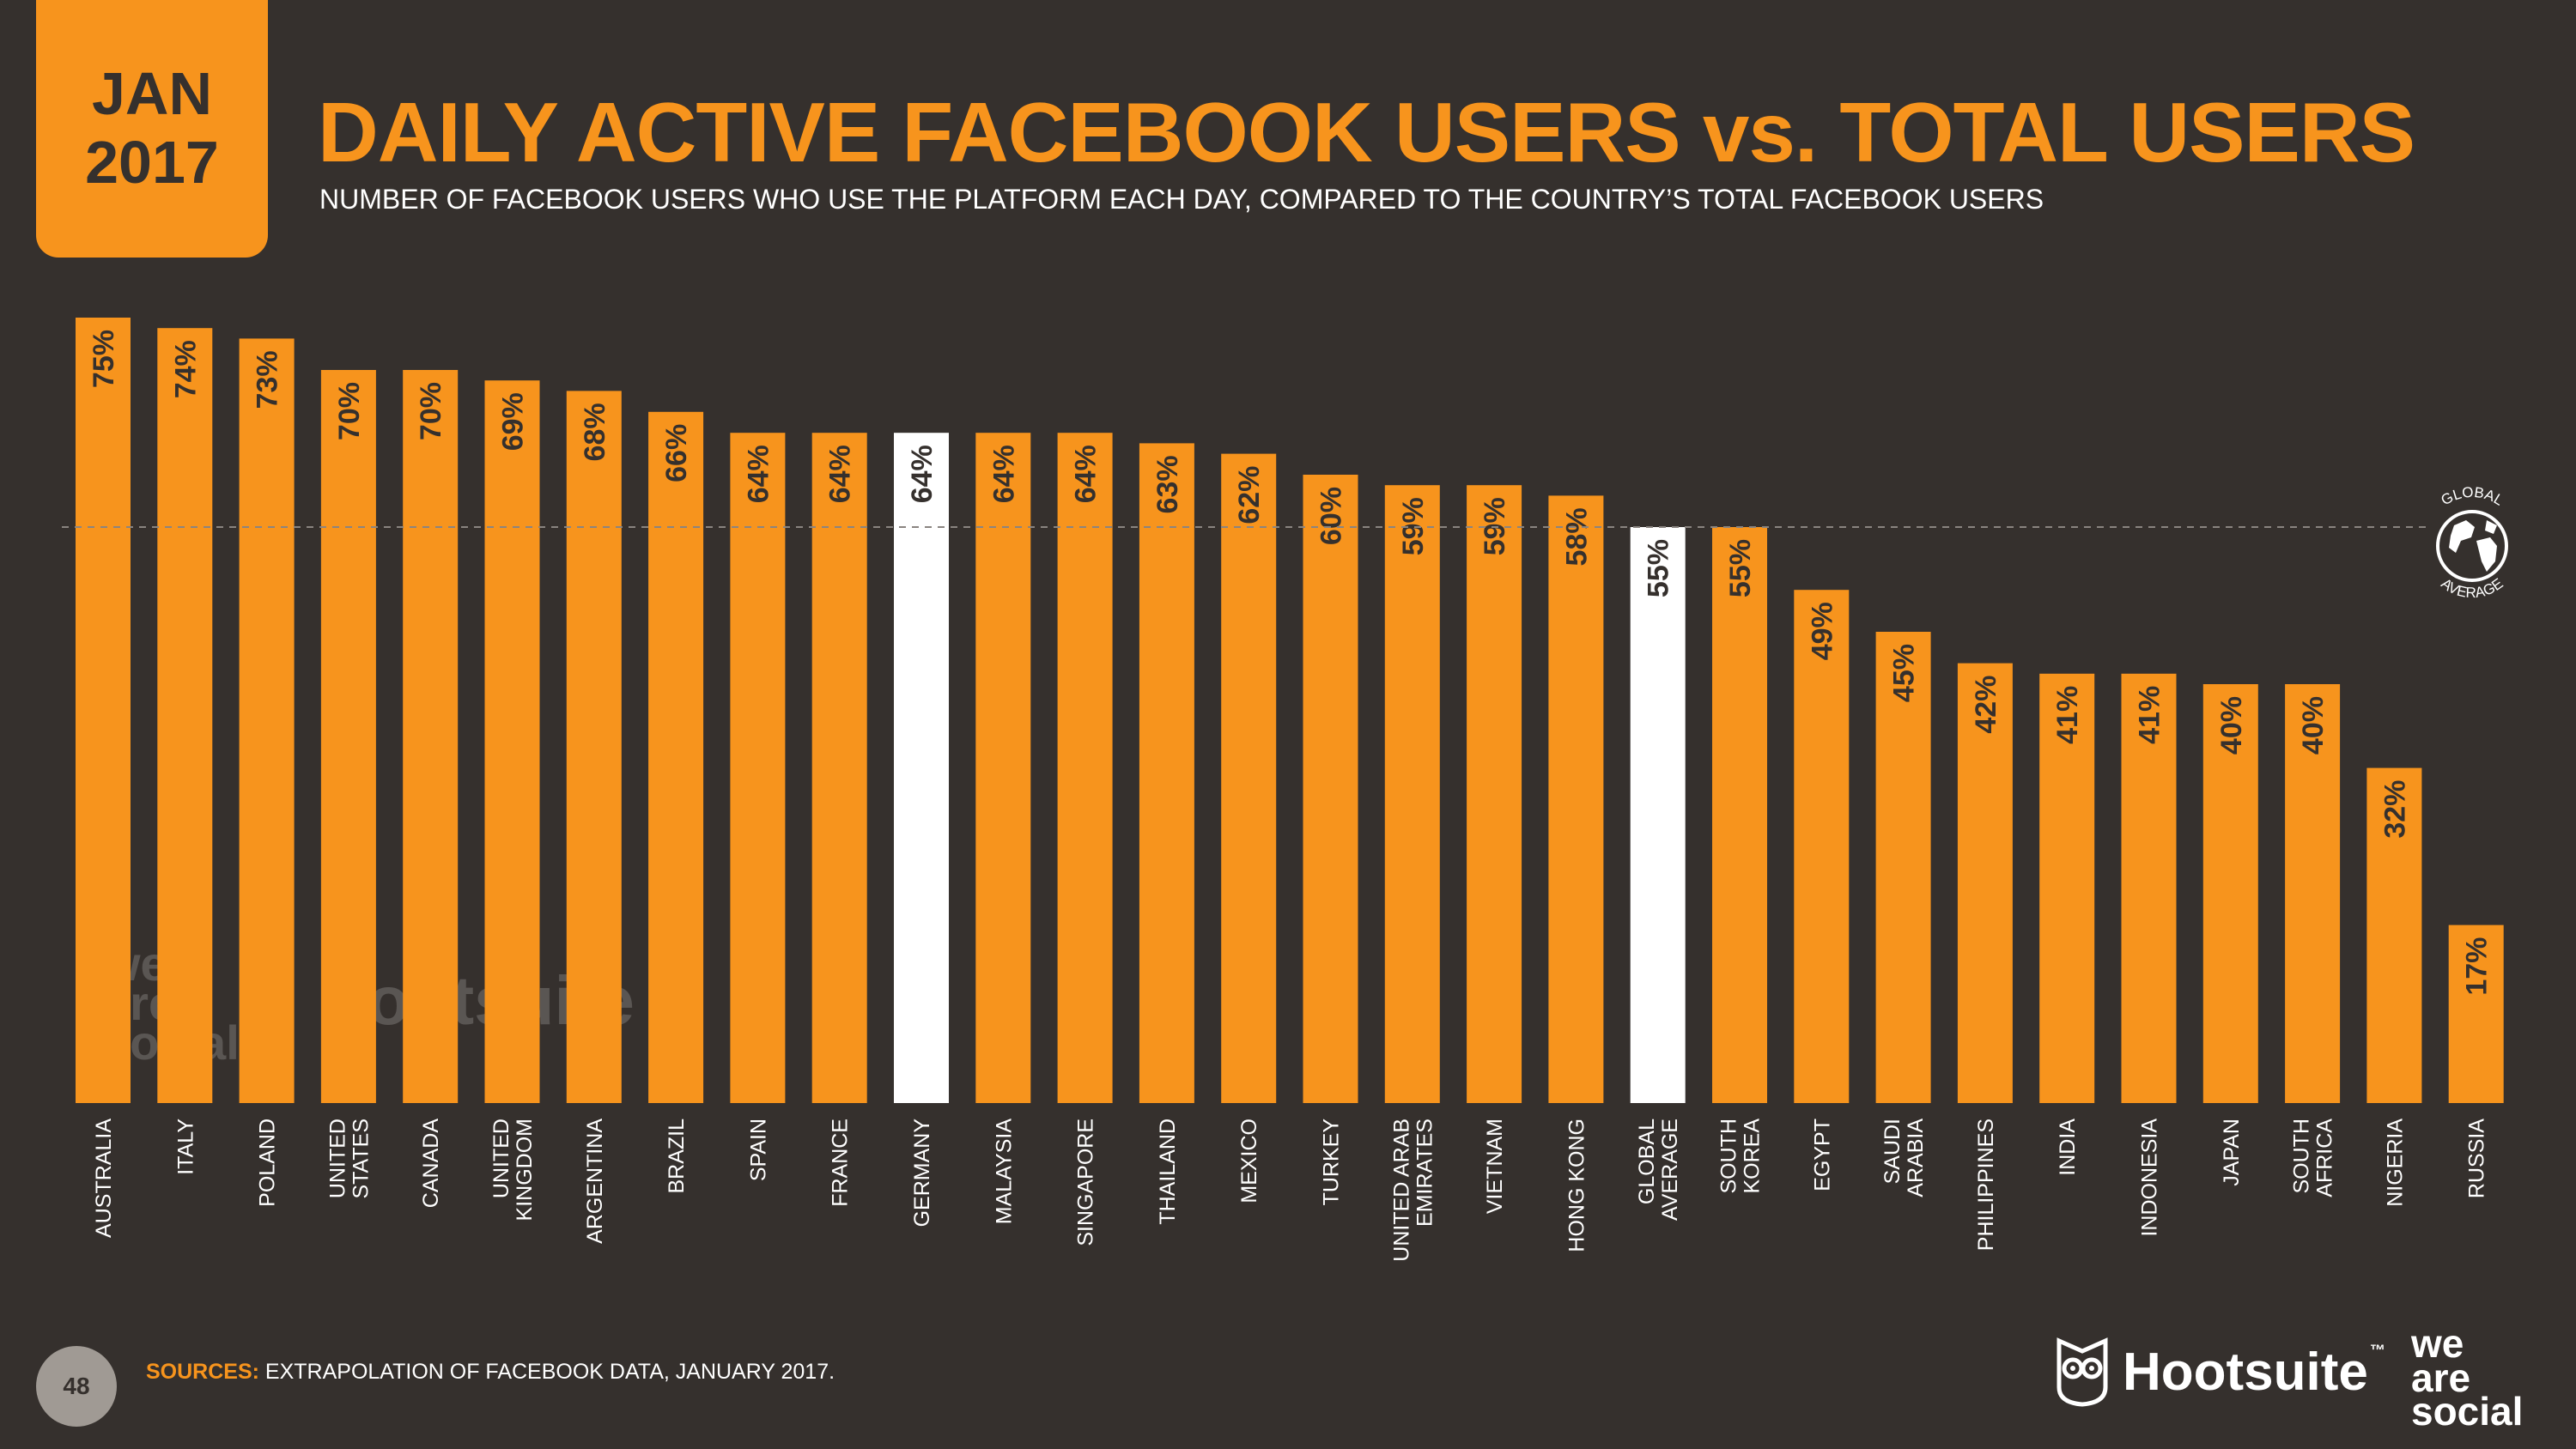  I want to click on category-label-line: FRANCE, so click(841, 1163).